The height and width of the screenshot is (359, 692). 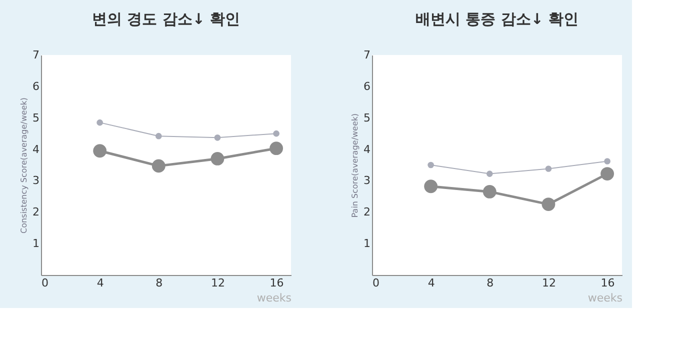 I want to click on chart-title: 변의 경도 감소↓ 확인, so click(x=166, y=19).